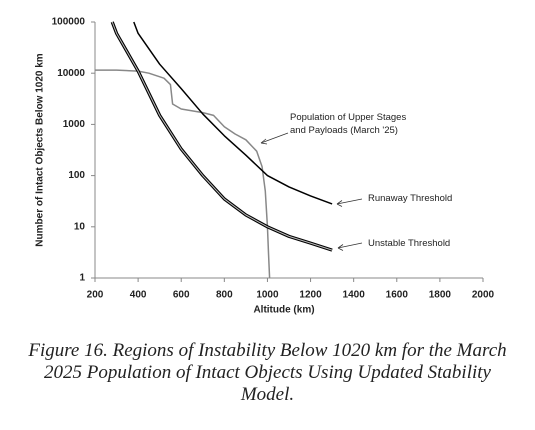  I want to click on x-tick-label: 1400, so click(354, 295).